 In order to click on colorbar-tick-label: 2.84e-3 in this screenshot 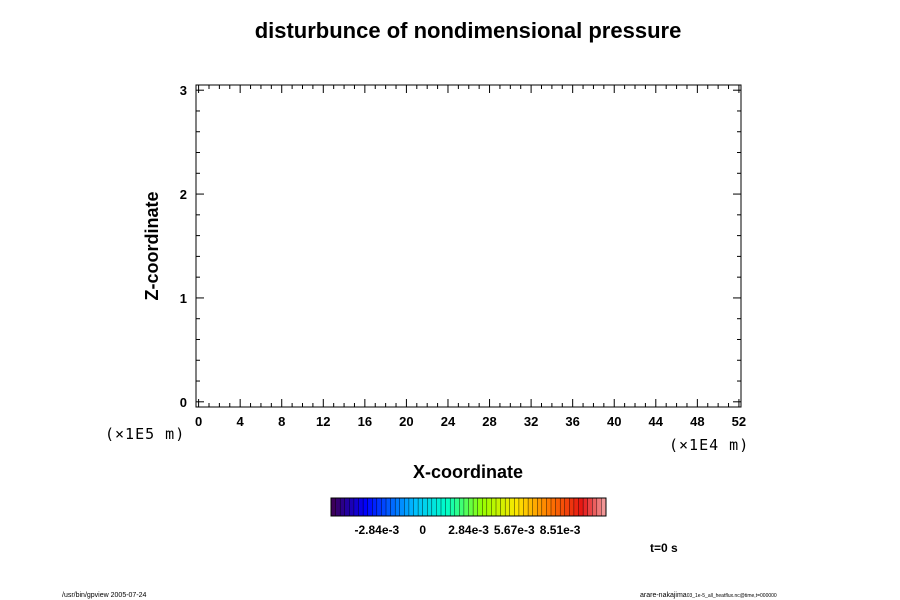, I will do `click(468, 530)`.